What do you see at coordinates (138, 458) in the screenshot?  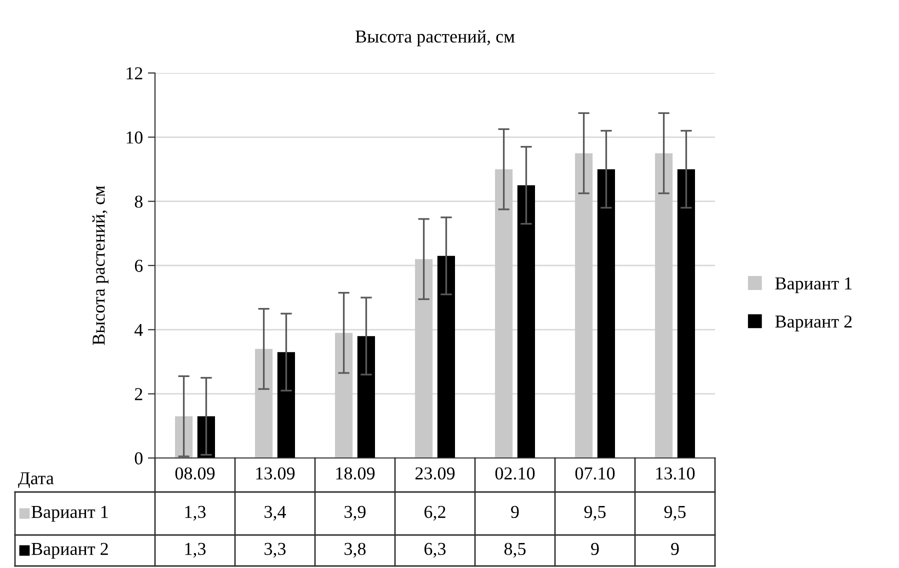 I see `y-tick-label: 0` at bounding box center [138, 458].